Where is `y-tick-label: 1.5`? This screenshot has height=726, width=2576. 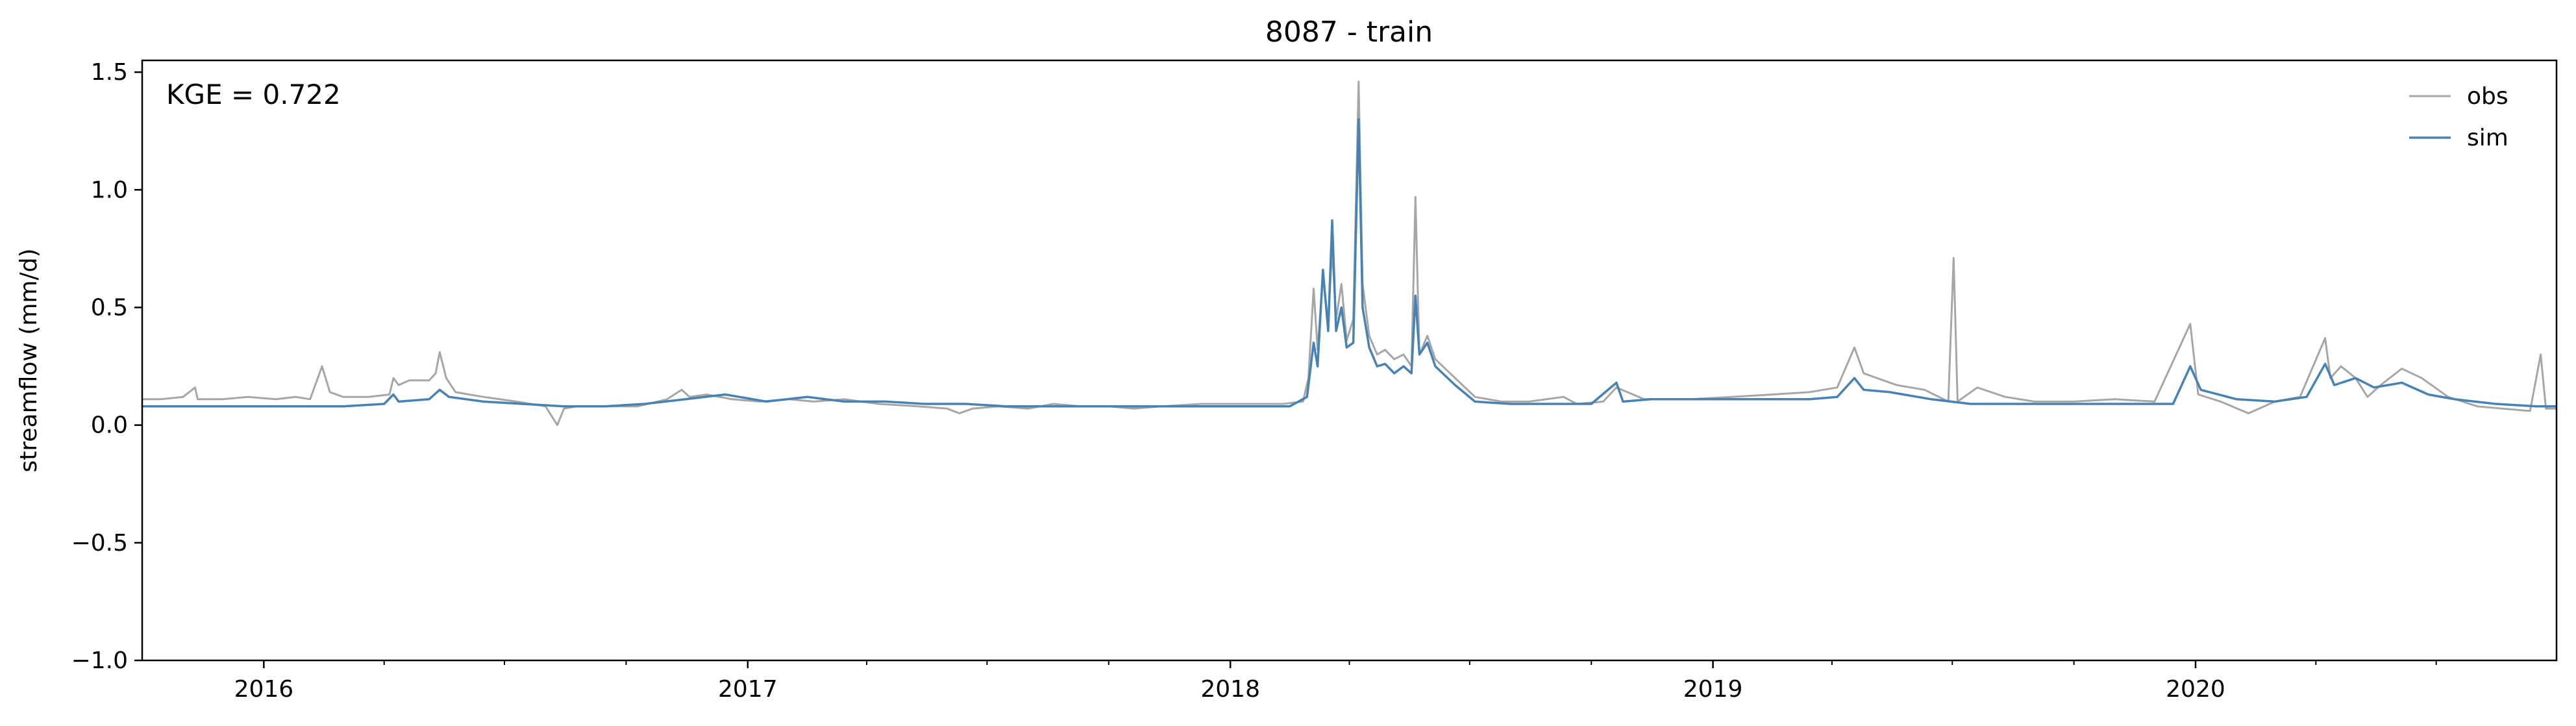
y-tick-label: 1.5 is located at coordinates (109, 72).